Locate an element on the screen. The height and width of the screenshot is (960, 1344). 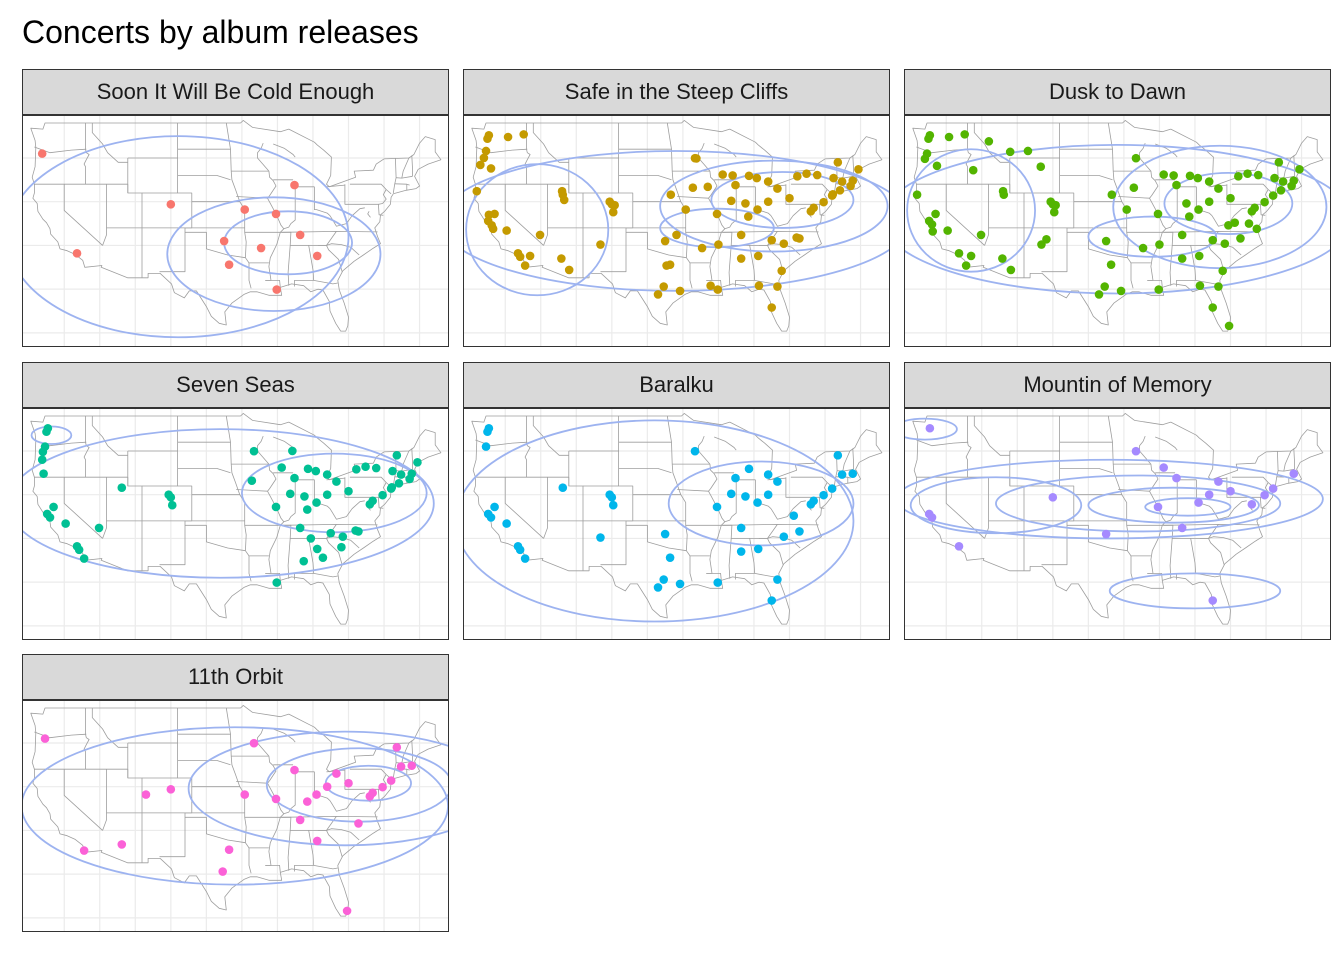
facet-panel: Soon It Will Be Cold Enough is located at coordinates (235, 208).